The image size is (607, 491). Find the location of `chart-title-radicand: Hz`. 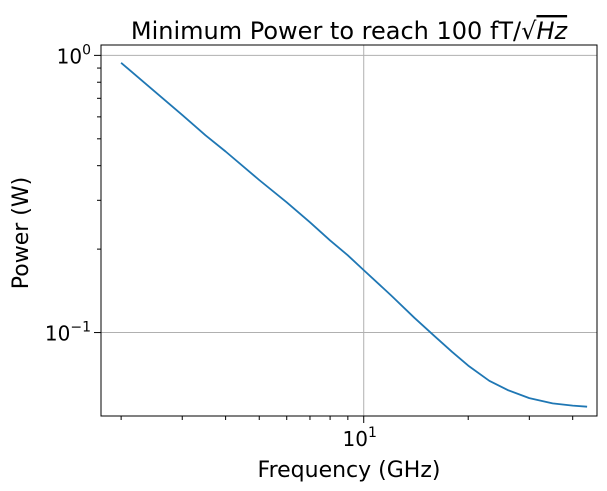

chart-title-radicand: Hz is located at coordinates (552, 31).